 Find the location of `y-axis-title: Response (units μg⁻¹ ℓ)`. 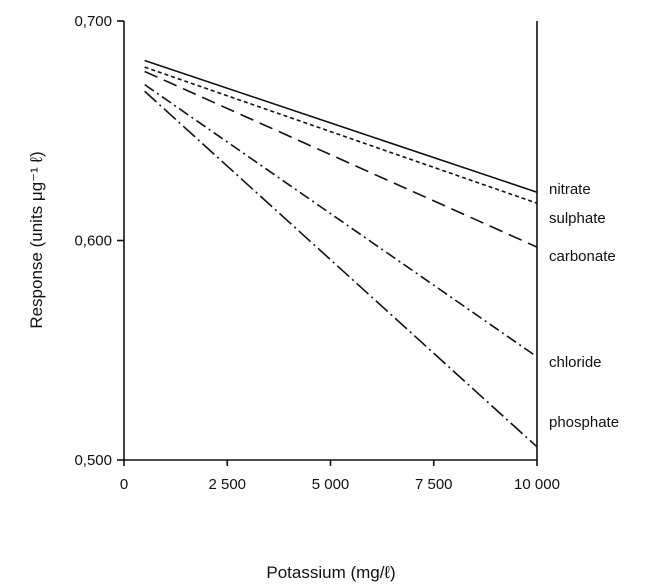

y-axis-title: Response (units μg⁻¹ ℓ) is located at coordinates (36, 239).